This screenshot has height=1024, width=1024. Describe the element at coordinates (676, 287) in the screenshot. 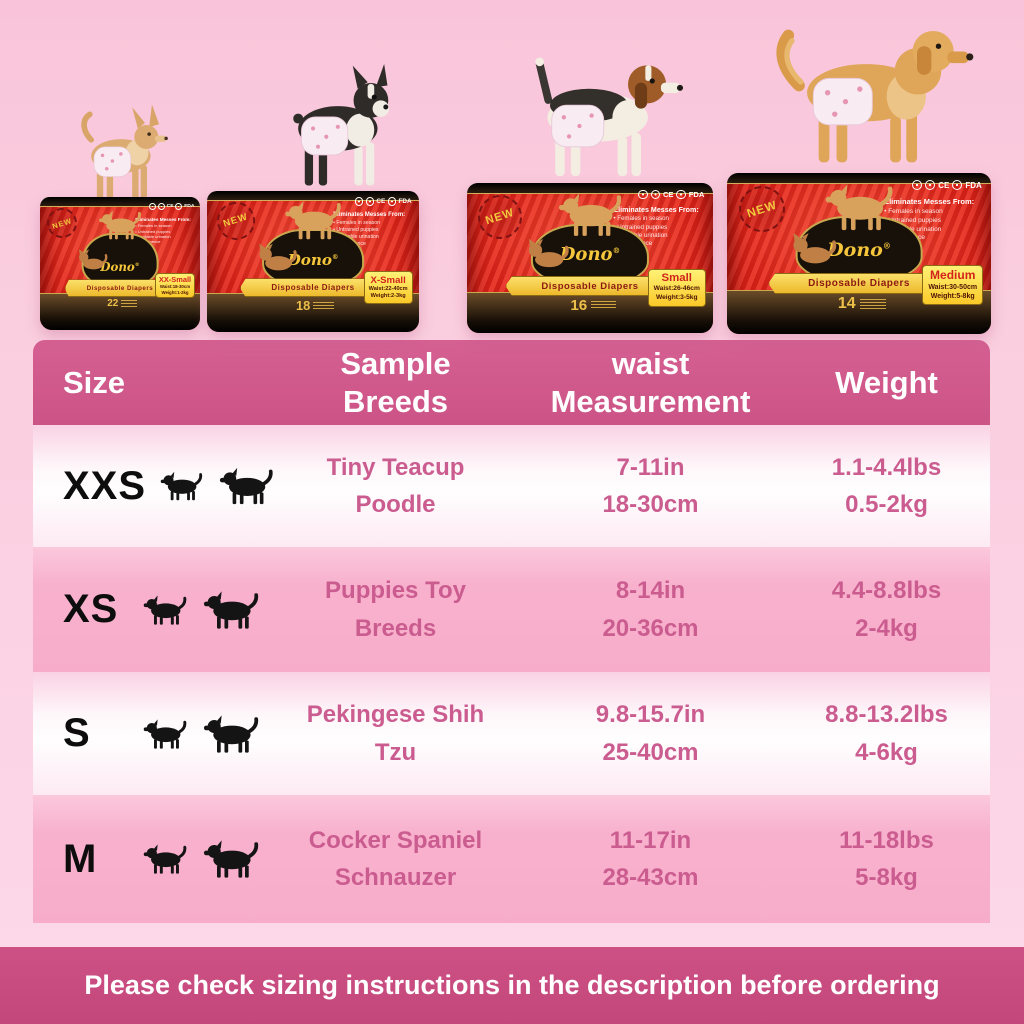

I see `size-tag: Small Waist:26-46cm Weight:3-5kg` at that location.